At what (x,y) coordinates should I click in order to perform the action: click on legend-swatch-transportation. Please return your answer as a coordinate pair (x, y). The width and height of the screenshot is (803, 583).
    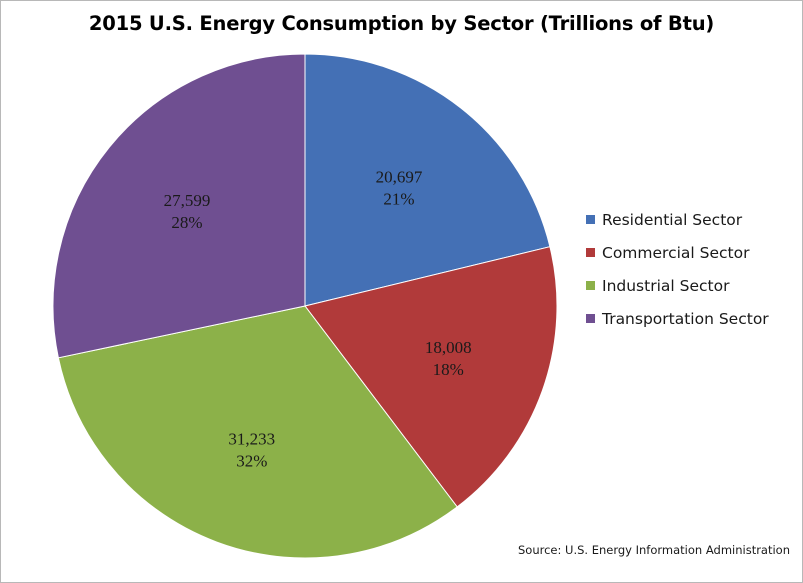
    Looking at the image, I should click on (590, 318).